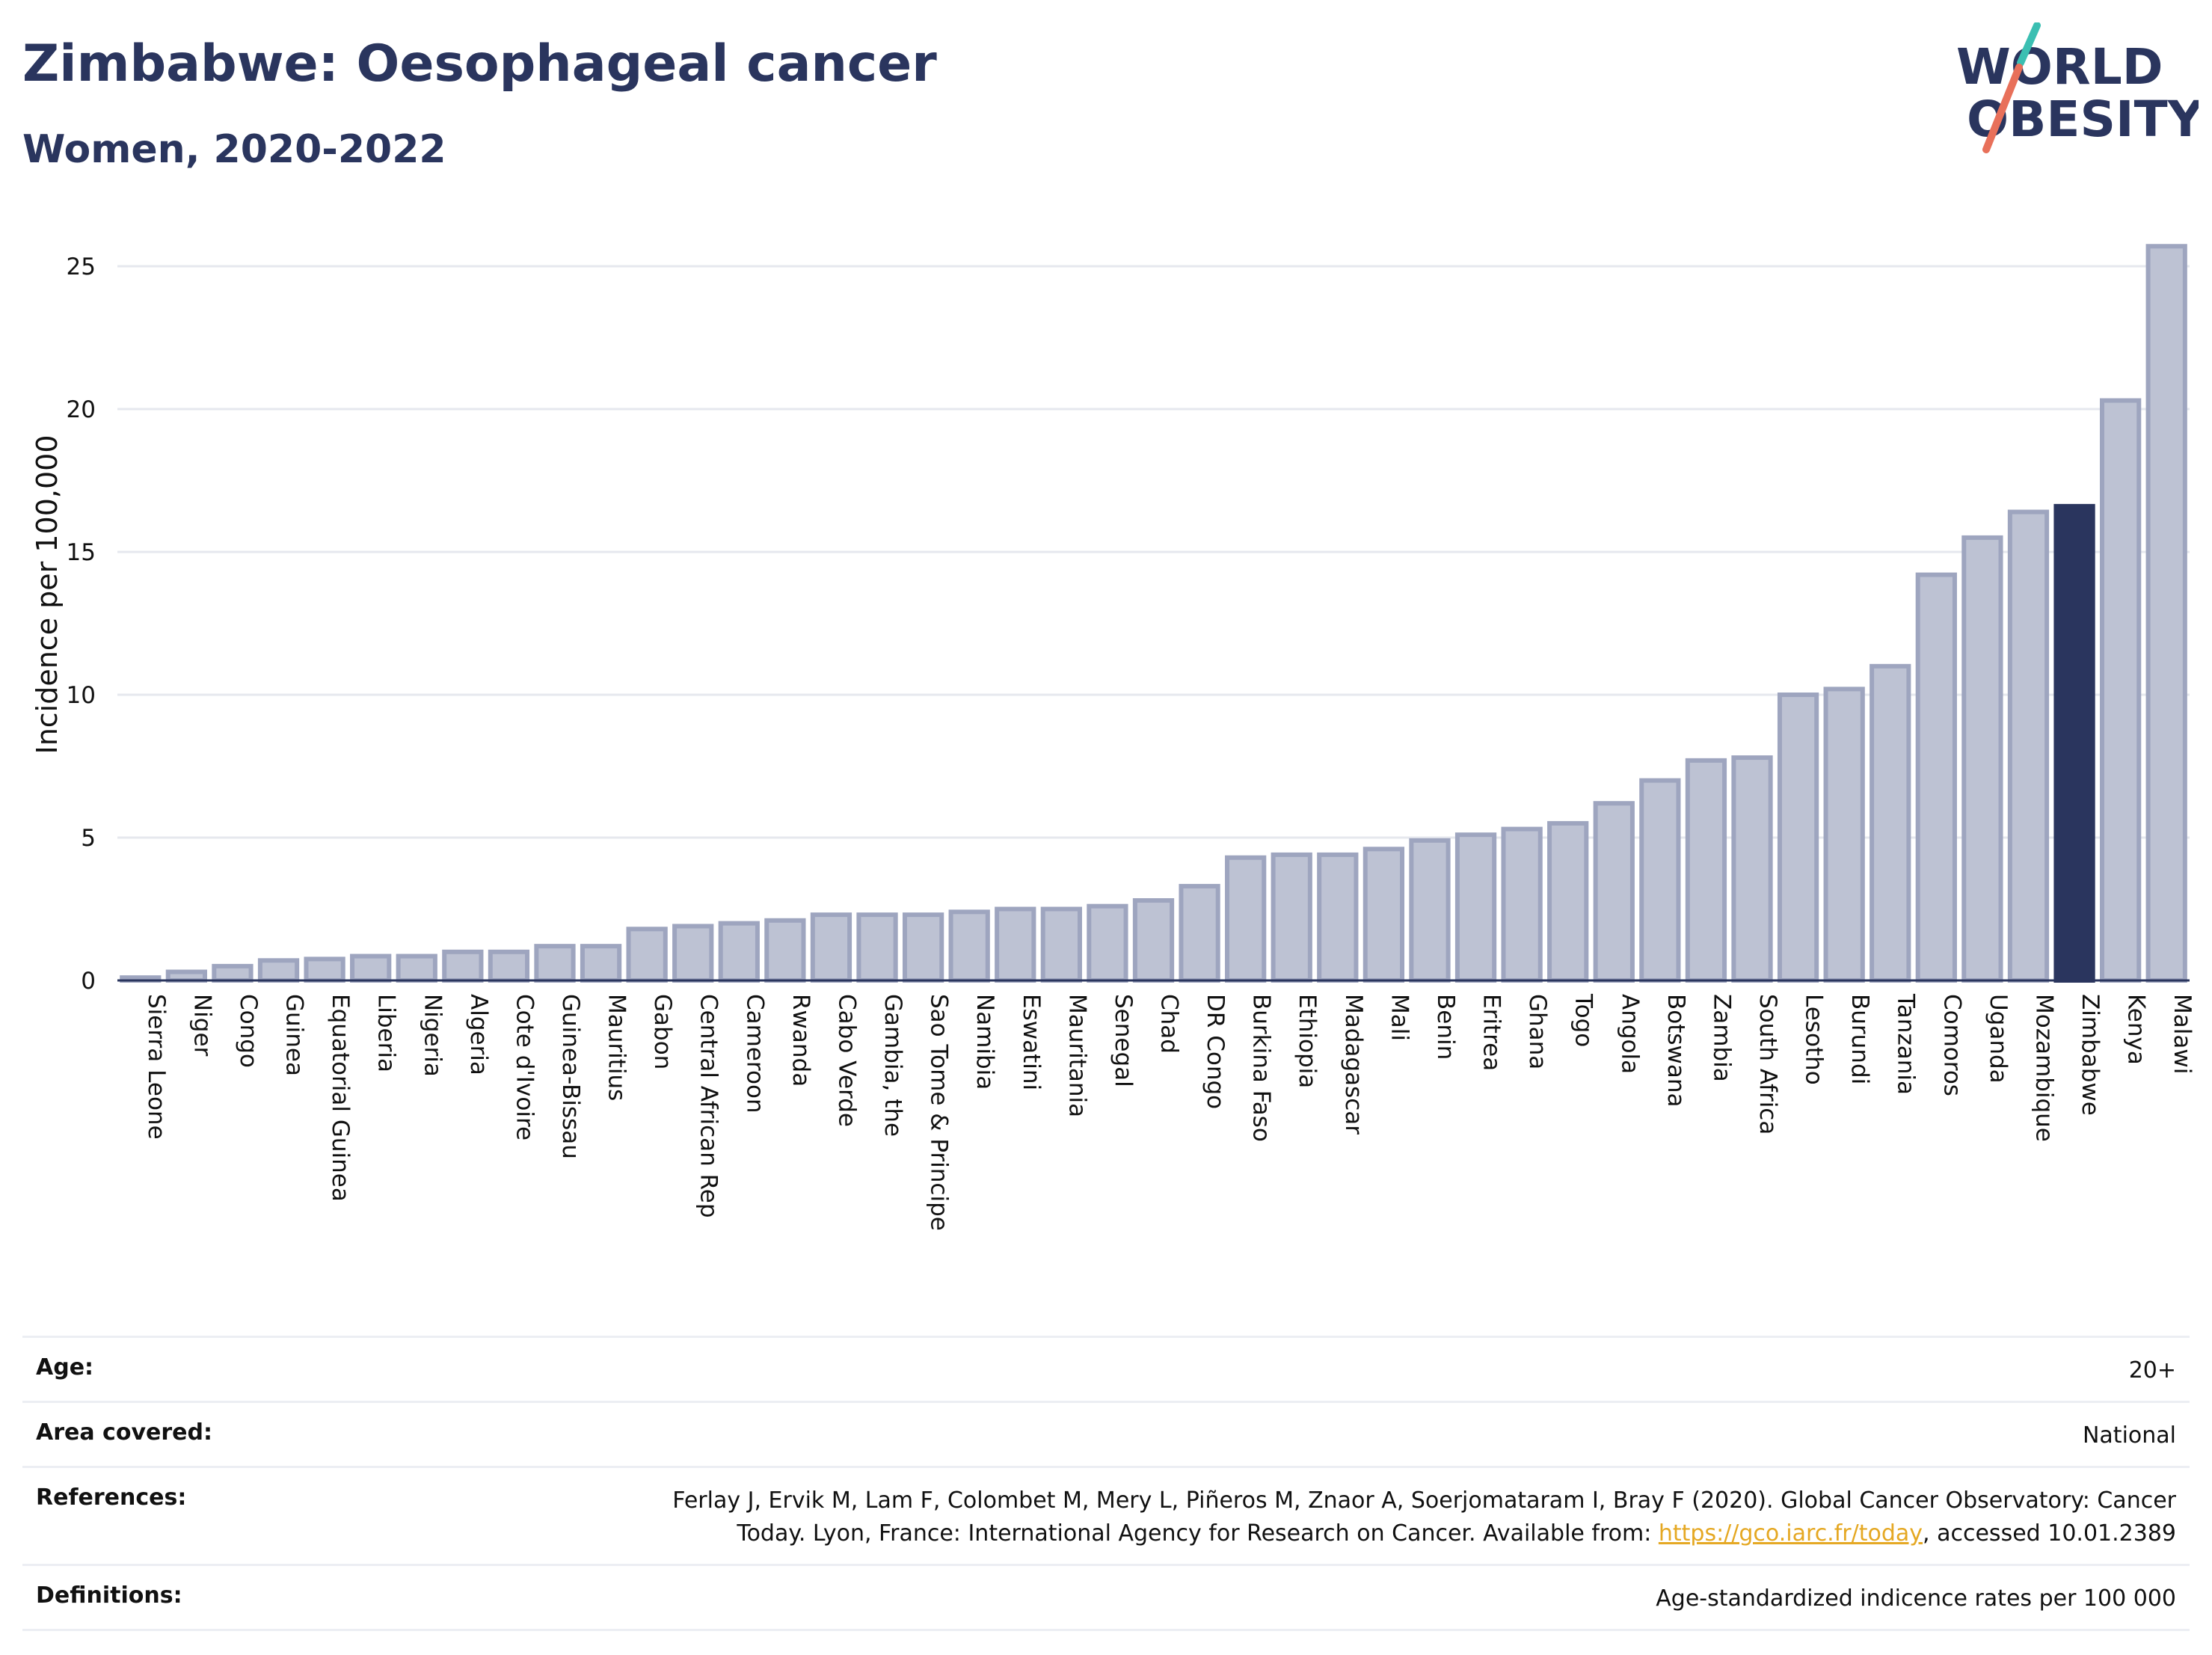  Describe the element at coordinates (81, 552) in the screenshot. I see `y-tick-label: 15` at that location.